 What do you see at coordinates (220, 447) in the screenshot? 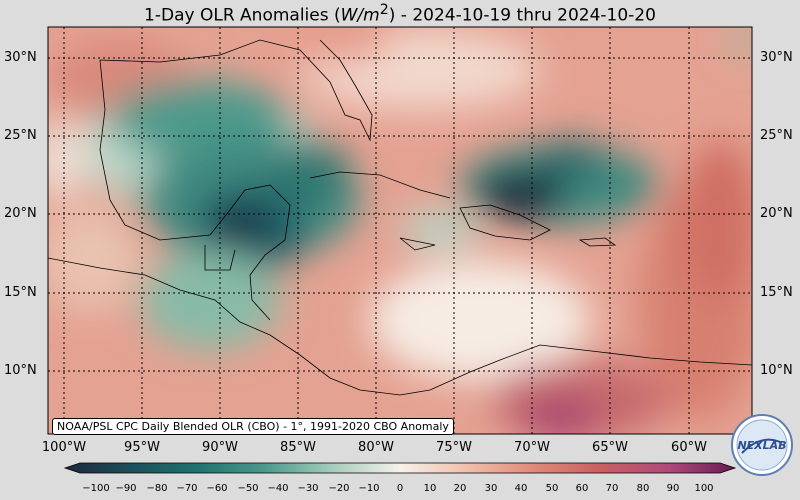
I see `lon-label: 90°W` at bounding box center [220, 447].